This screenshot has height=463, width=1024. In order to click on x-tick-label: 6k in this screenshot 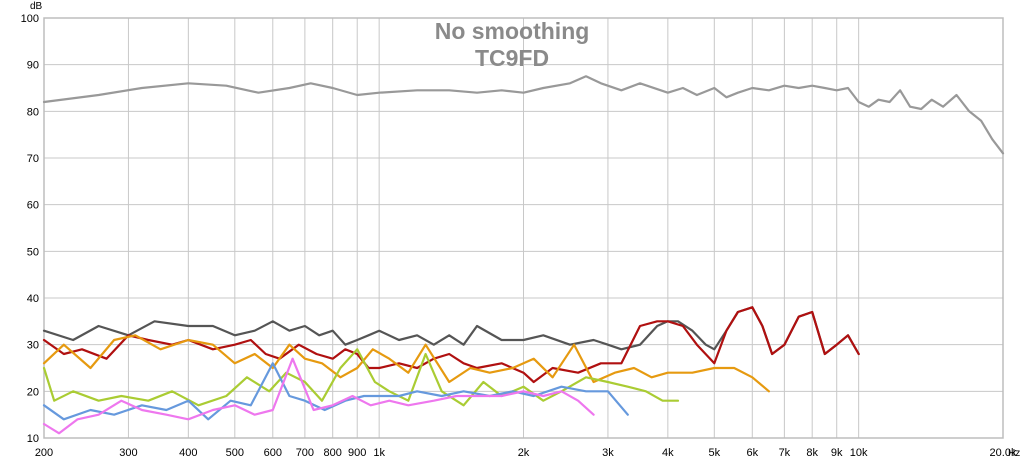, I will do `click(752, 453)`.